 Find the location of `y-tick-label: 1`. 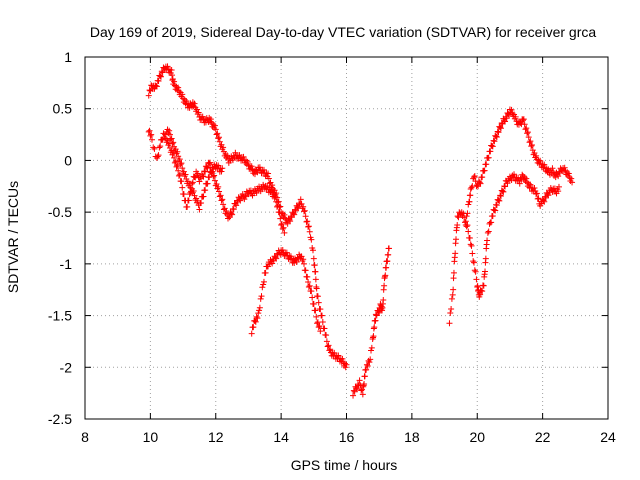

y-tick-label: 1 is located at coordinates (68, 57).